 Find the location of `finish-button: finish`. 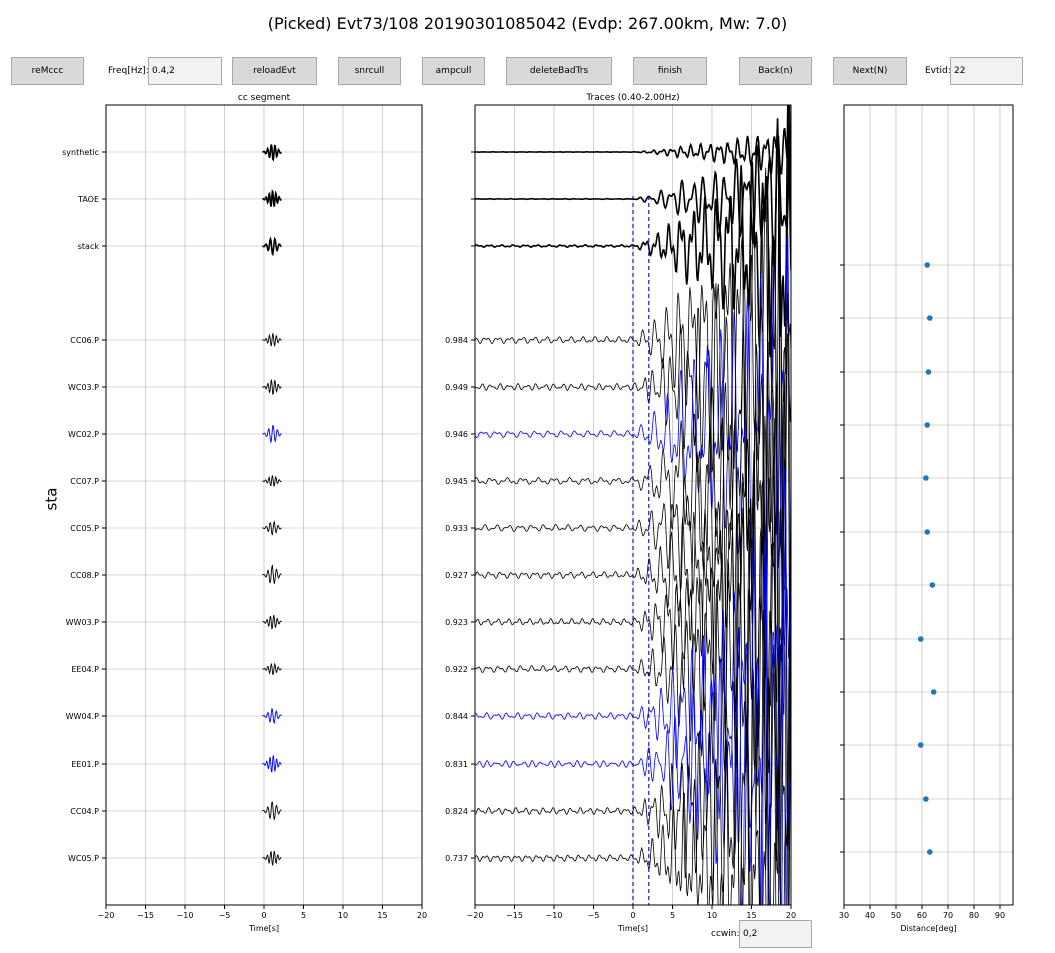

finish-button: finish is located at coordinates (670, 71).